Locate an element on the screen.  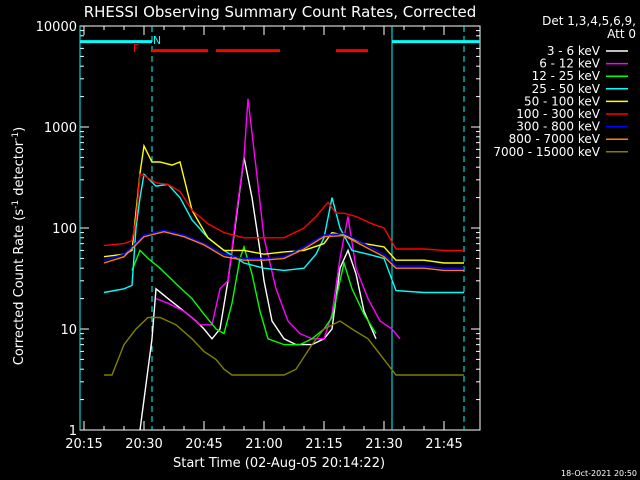
x-tick-label: 21:45 is located at coordinates (443, 444).